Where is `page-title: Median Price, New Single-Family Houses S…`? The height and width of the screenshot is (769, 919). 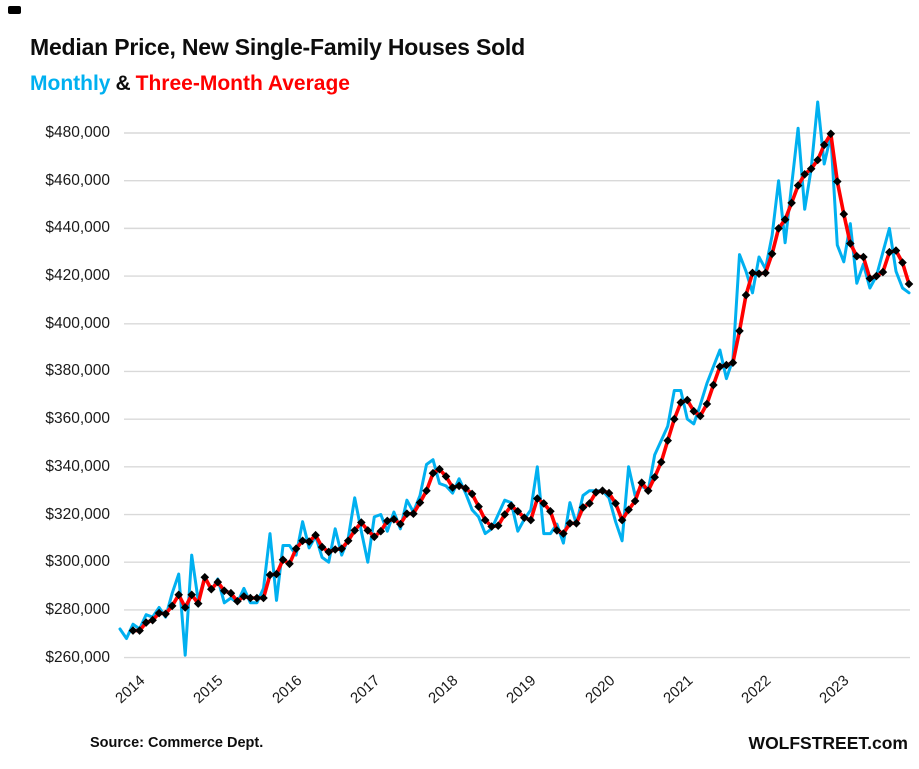
page-title: Median Price, New Single-Family Houses S… is located at coordinates (277, 47).